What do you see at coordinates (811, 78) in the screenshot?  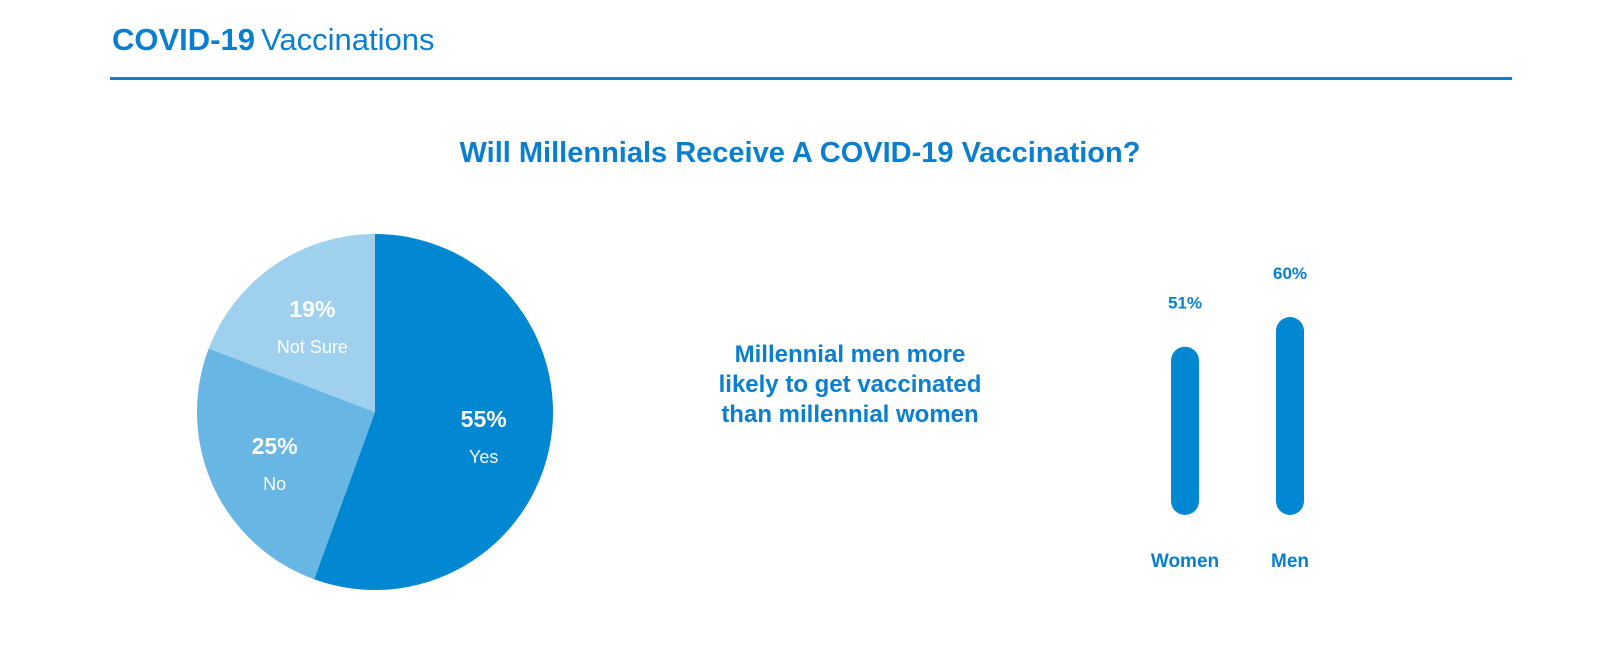 I see `header-divider` at bounding box center [811, 78].